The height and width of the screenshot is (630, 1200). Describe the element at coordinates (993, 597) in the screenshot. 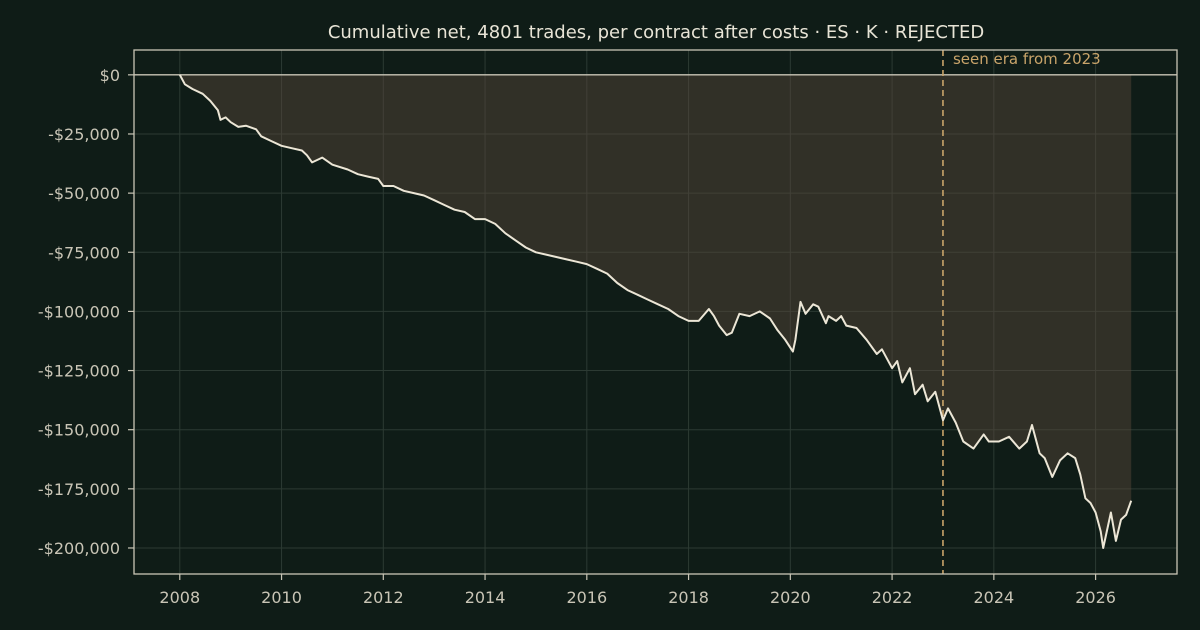

I see `x-tick-label: 2024` at that location.